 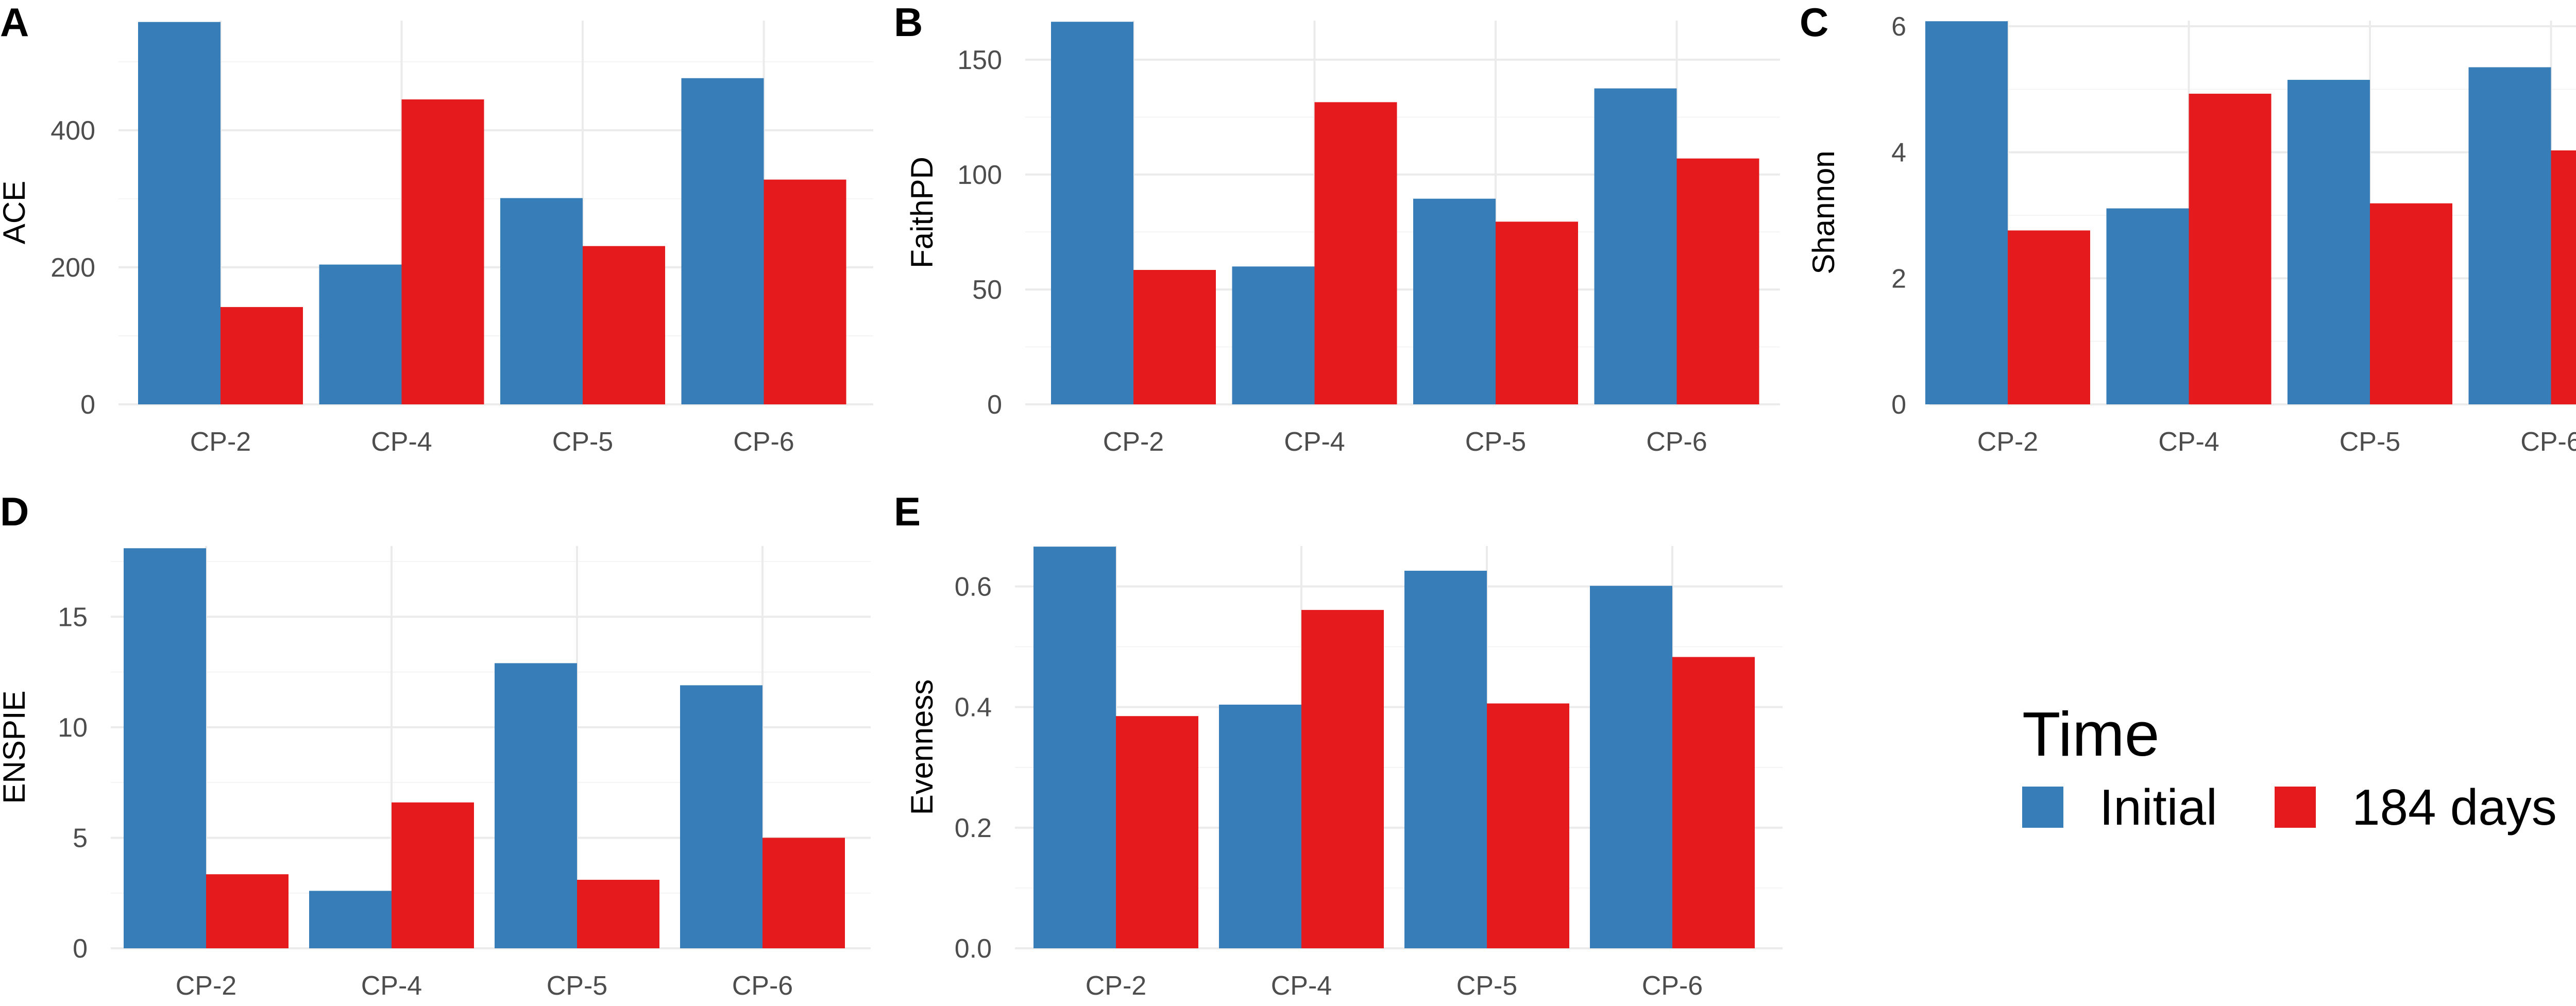 What do you see at coordinates (763, 442) in the screenshot?
I see `panel-a-xtick-label: CP-6` at bounding box center [763, 442].